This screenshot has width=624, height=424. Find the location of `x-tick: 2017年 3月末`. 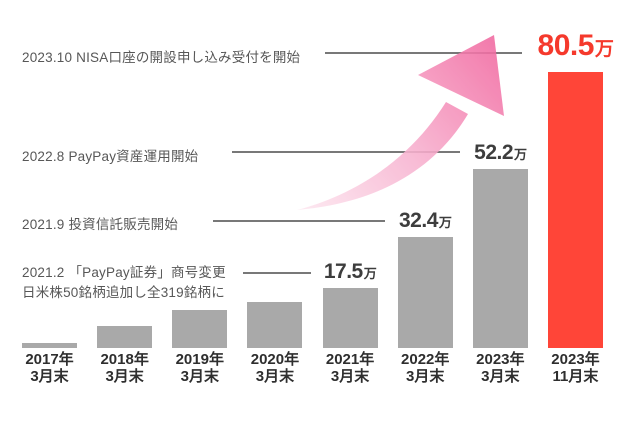

x-tick: 2017年 3月末 is located at coordinates (49, 368).